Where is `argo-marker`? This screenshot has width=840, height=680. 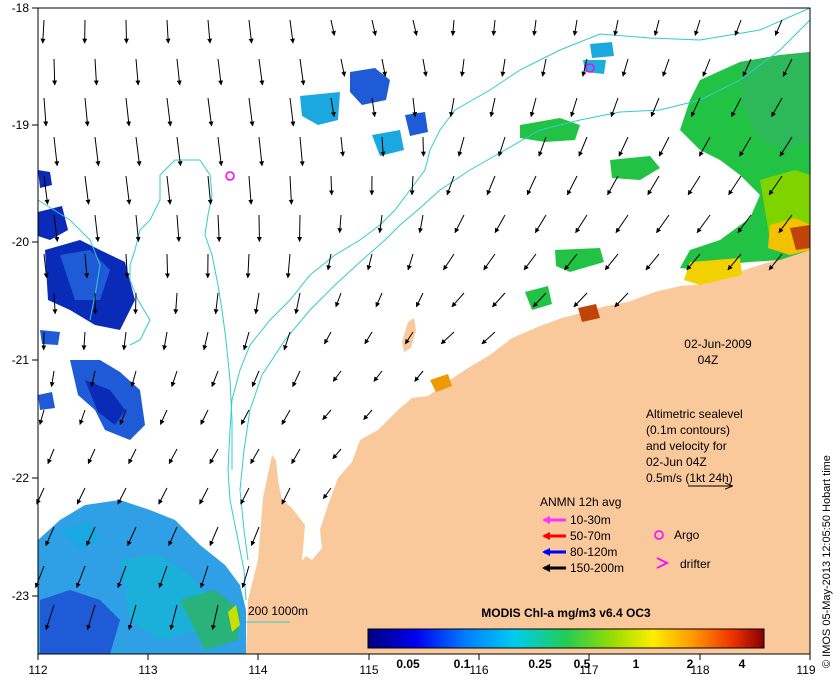
argo-marker is located at coordinates (590, 68).